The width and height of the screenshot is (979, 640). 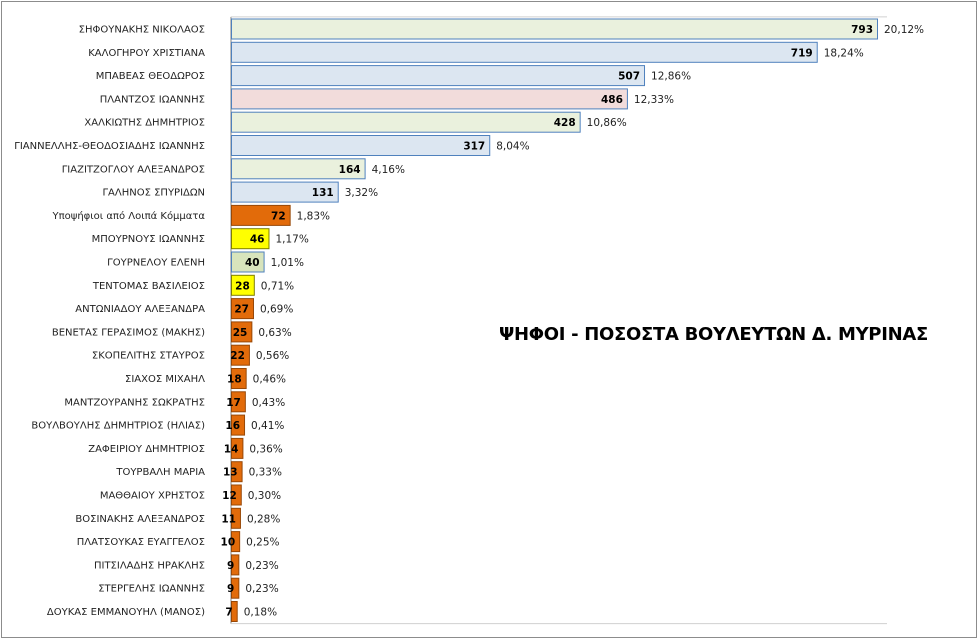 I want to click on percent-label: 12,33%, so click(x=654, y=100).